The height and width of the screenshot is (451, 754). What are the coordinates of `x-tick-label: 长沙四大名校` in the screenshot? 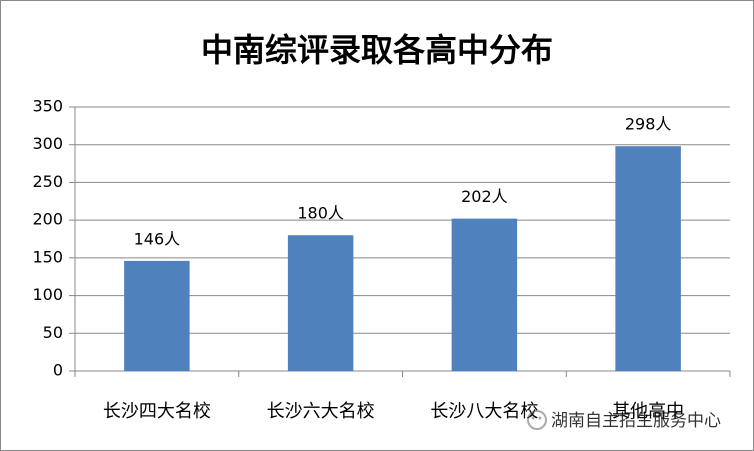 It's located at (157, 411).